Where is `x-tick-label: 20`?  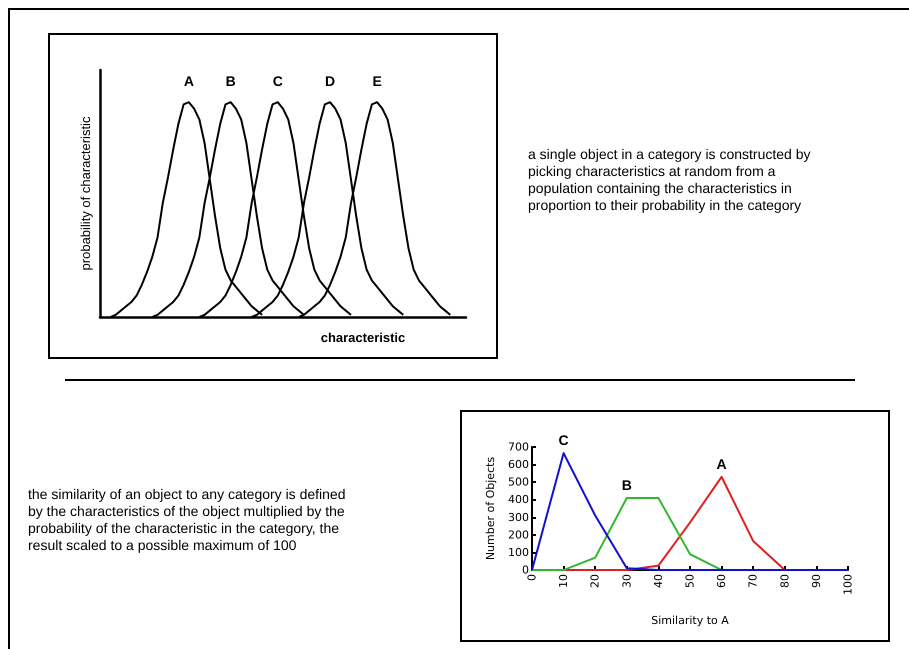 x-tick-label: 20 is located at coordinates (595, 581).